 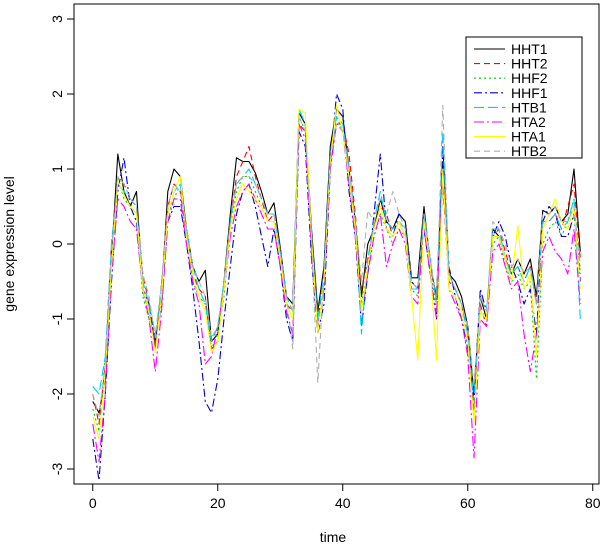 I want to click on legend-label: HHT1, so click(x=529, y=49).